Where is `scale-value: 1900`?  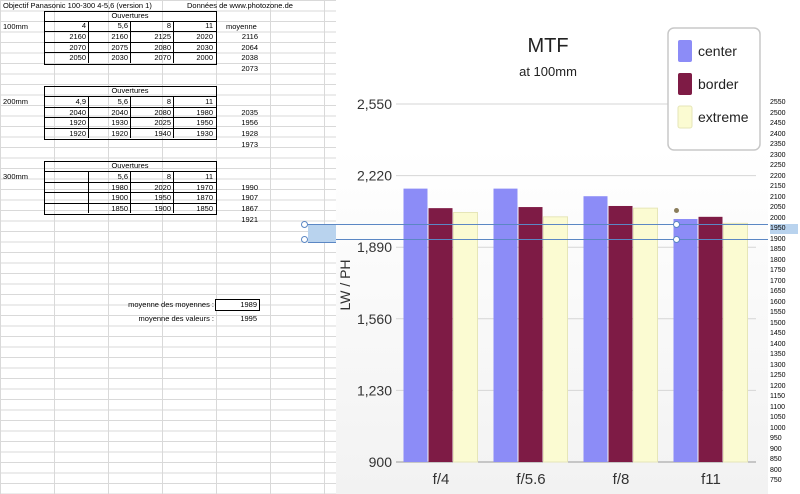
scale-value: 1900 is located at coordinates (778, 239).